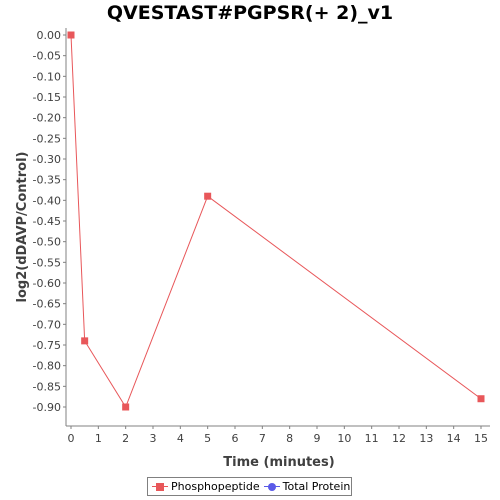 The width and height of the screenshot is (500, 500). I want to click on x-tick-label: 9, so click(317, 438).